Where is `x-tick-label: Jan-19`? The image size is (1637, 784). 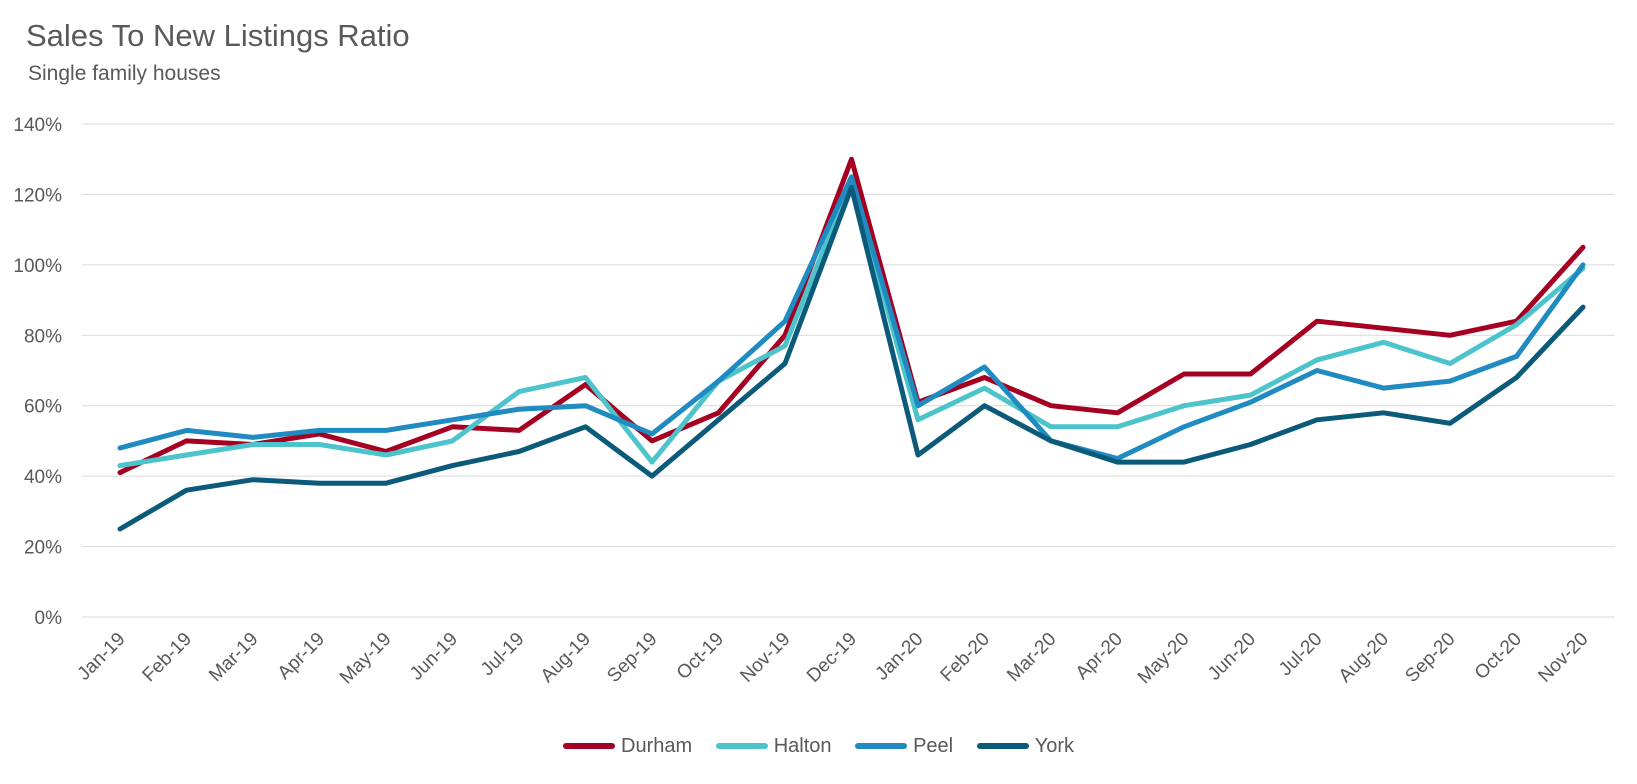 x-tick-label: Jan-19 is located at coordinates (102, 657).